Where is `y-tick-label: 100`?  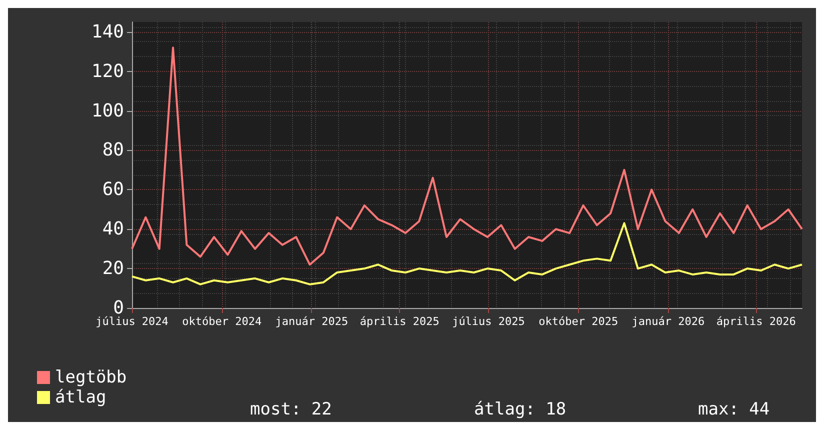 y-tick-label: 100 is located at coordinates (107, 111).